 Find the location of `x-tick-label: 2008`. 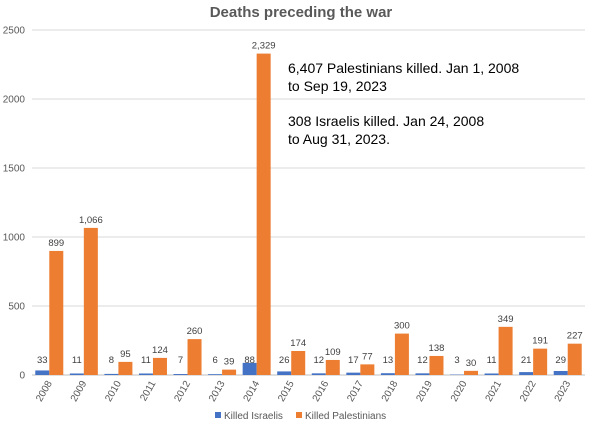

x-tick-label: 2008 is located at coordinates (44, 391).